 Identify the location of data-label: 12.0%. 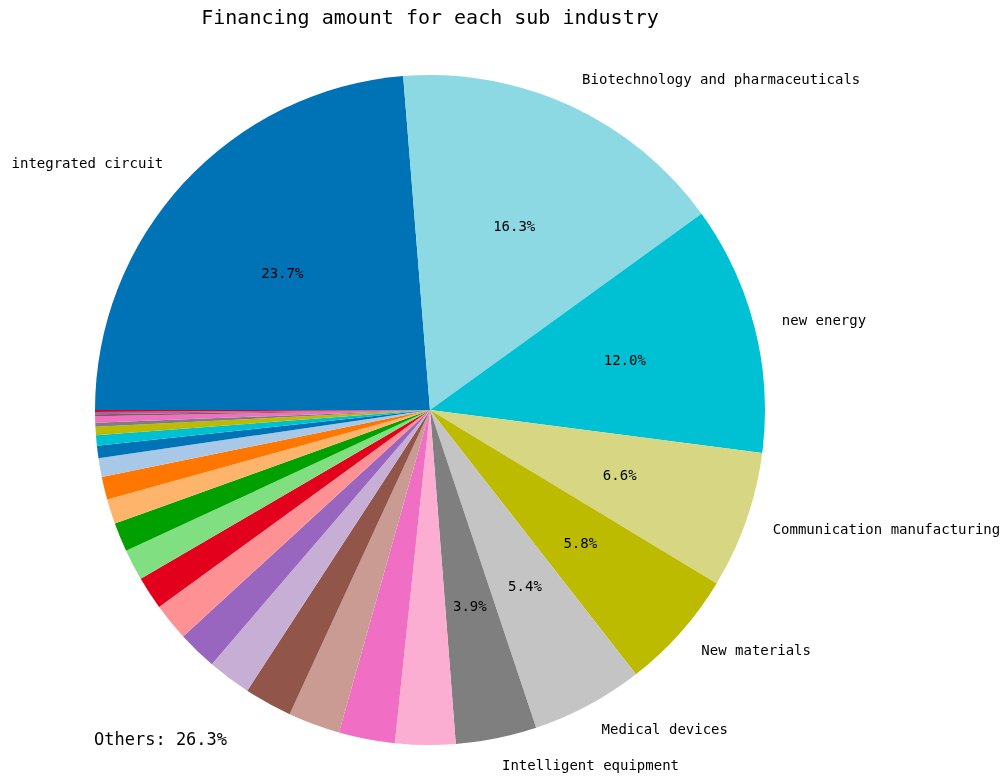
(625, 359).